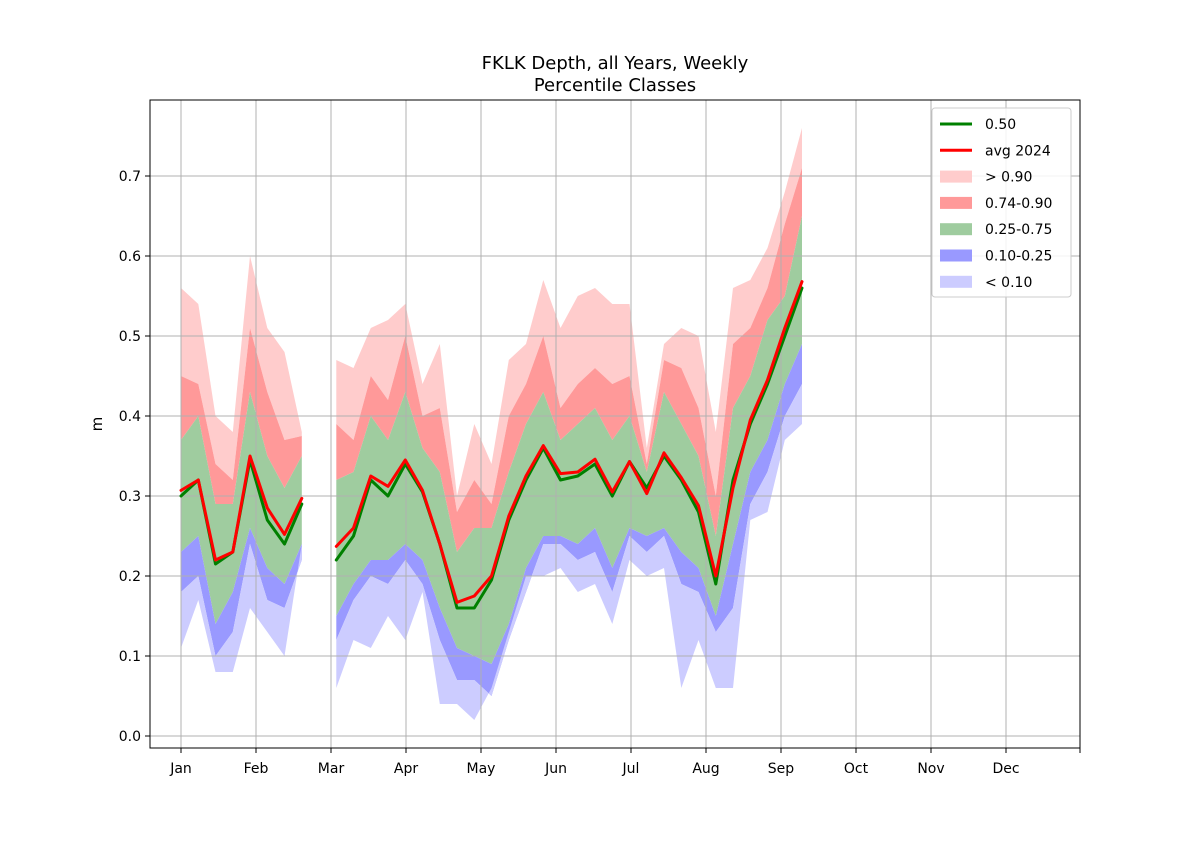 The height and width of the screenshot is (844, 1200). What do you see at coordinates (331, 769) in the screenshot?
I see `x-tick-label-mar: Mar` at bounding box center [331, 769].